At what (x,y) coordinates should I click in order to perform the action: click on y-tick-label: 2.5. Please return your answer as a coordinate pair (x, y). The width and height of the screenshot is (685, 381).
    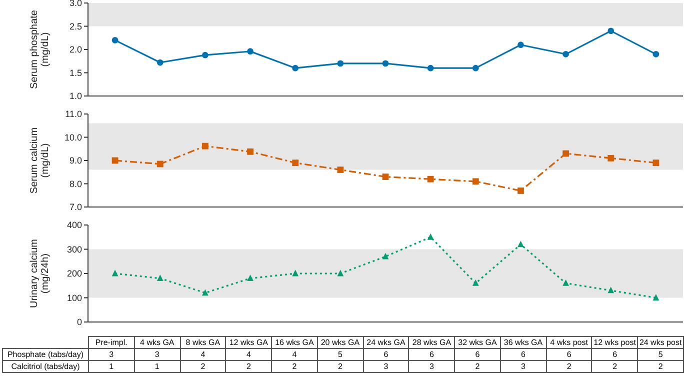
    Looking at the image, I should click on (75, 26).